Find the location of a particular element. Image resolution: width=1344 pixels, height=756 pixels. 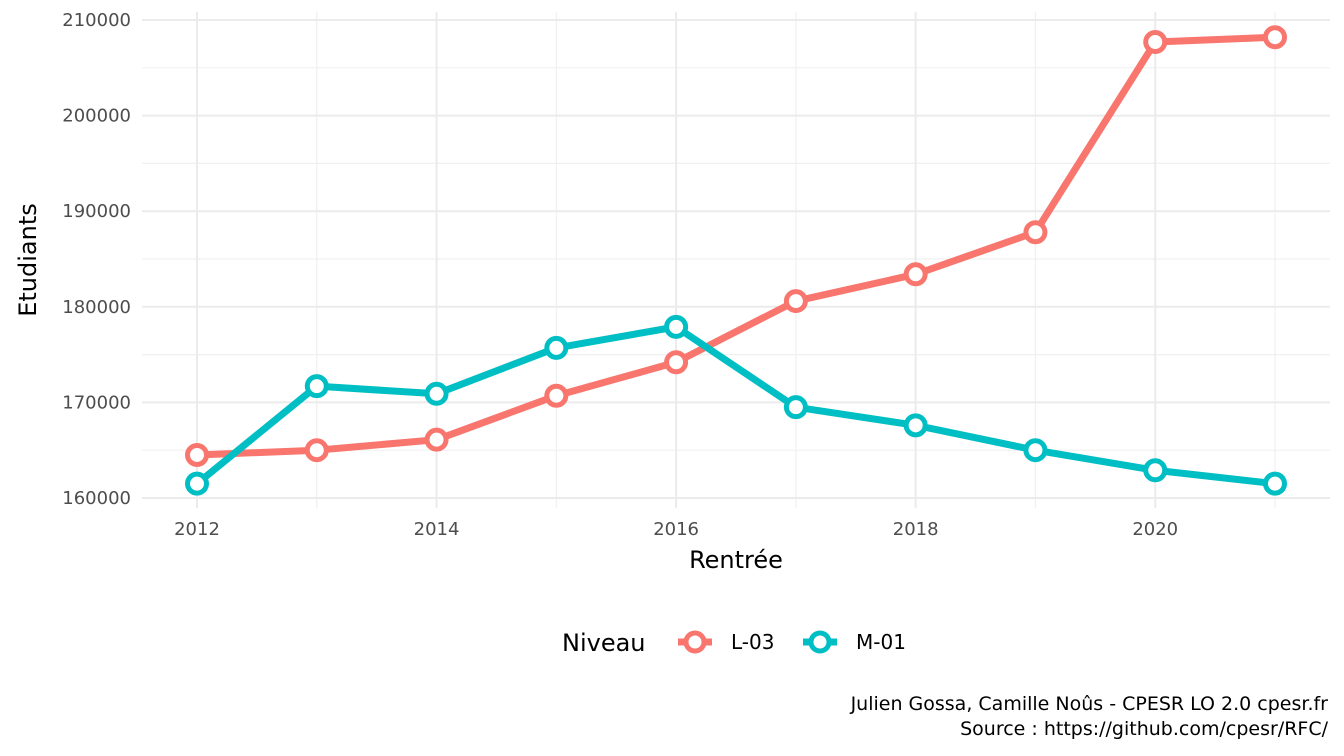

data-point-L-03-2012 is located at coordinates (197, 454).